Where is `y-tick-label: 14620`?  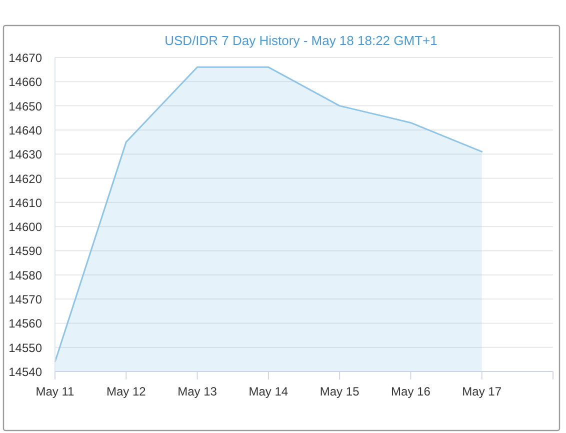 y-tick-label: 14620 is located at coordinates (25, 179).